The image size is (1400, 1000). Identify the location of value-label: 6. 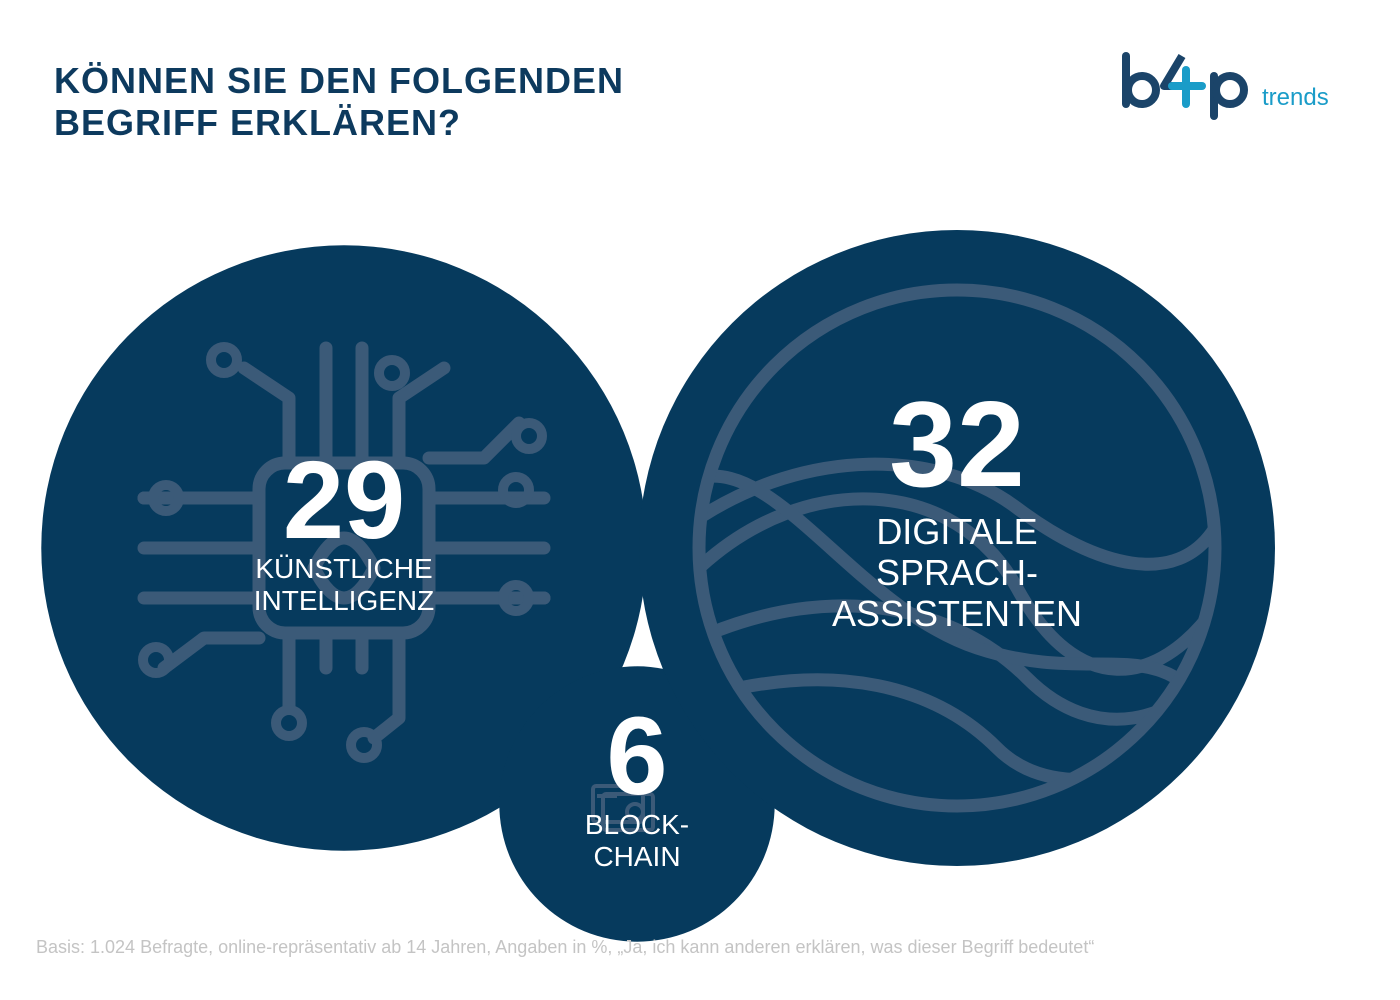
(636, 756).